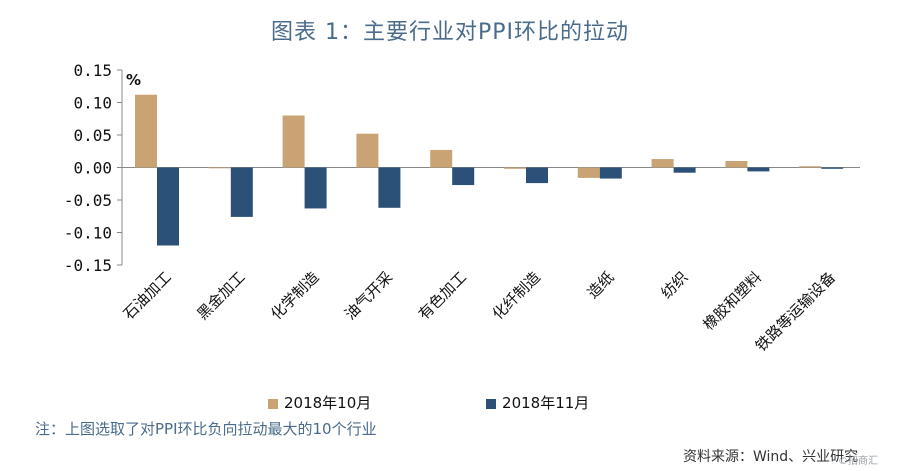 This screenshot has width=900, height=471. Describe the element at coordinates (88, 200) in the screenshot. I see `y-tick-label: -0.05` at that location.